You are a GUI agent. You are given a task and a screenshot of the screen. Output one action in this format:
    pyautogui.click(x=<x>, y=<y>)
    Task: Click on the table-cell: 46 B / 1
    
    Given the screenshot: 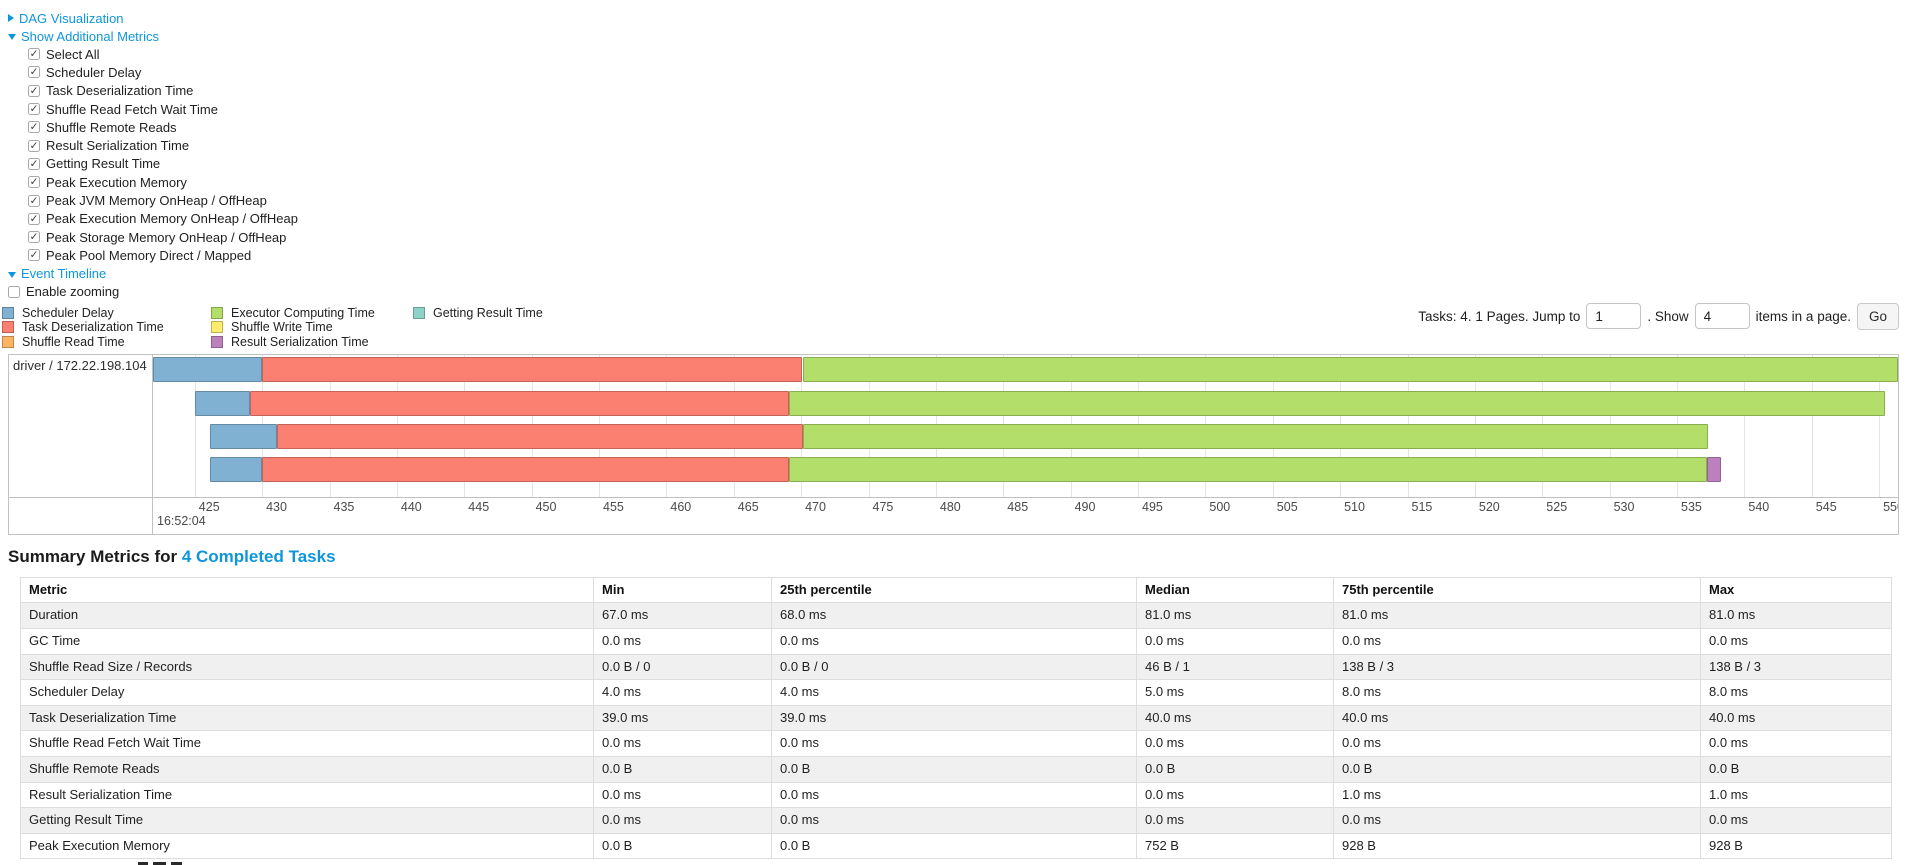 What is the action you would take?
    pyautogui.click(x=1235, y=667)
    